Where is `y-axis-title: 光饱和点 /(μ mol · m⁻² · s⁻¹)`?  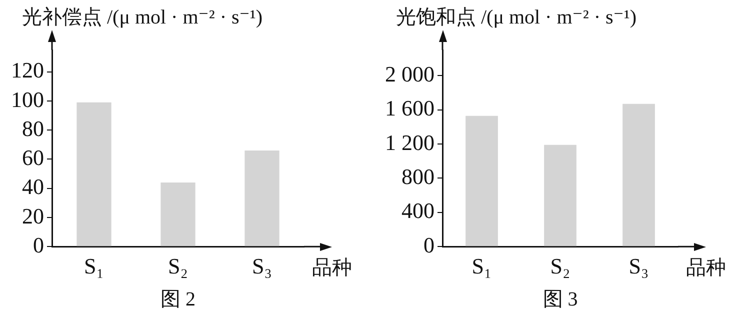
y-axis-title: 光饱和点 /(μ mol · m⁻² · s⁻¹) is located at coordinates (516, 17).